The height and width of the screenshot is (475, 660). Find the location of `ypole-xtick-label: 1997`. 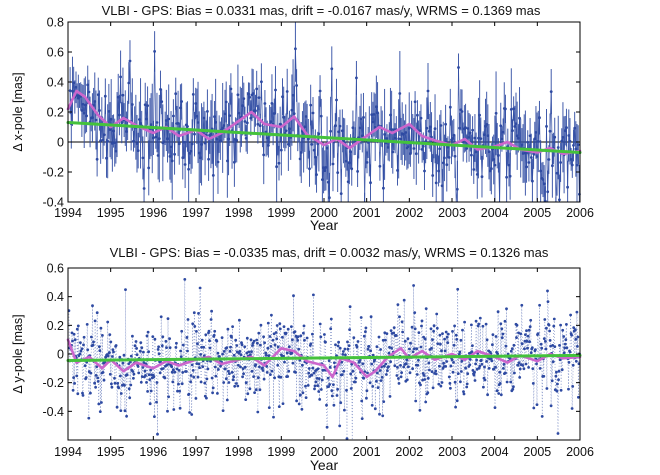

ypole-xtick-label: 1997 is located at coordinates (196, 452).